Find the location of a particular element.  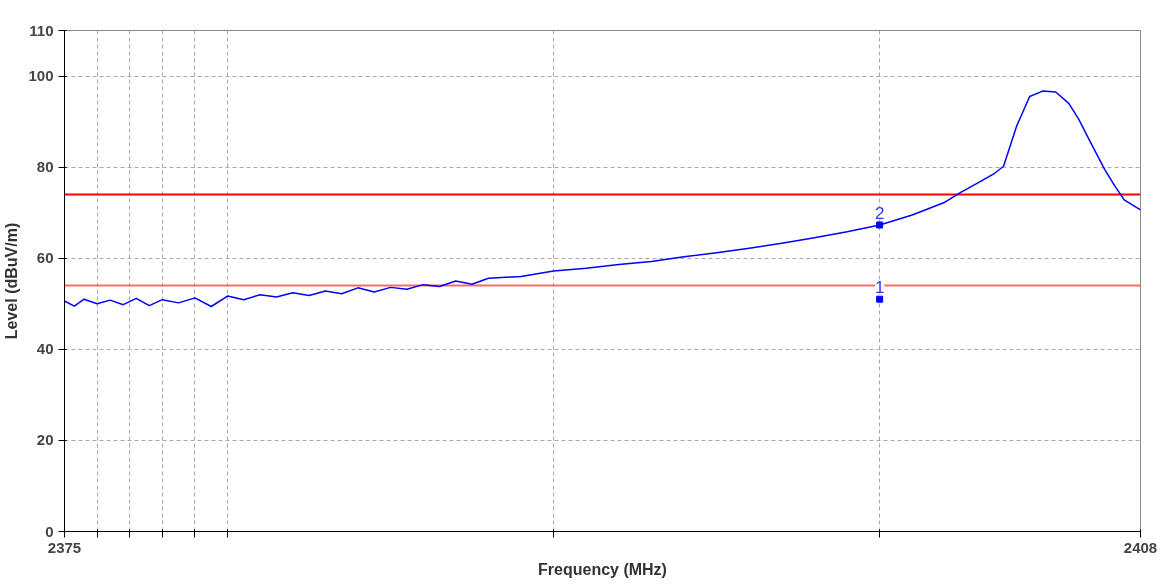

y-tick-label: 0 is located at coordinates (49, 531).